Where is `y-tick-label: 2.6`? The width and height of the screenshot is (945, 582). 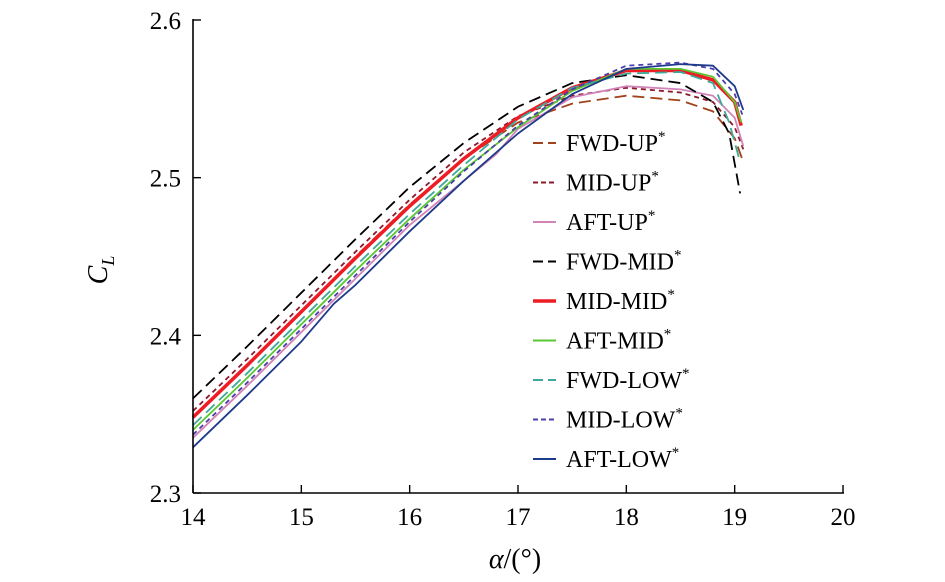 y-tick-label: 2.6 is located at coordinates (165, 21).